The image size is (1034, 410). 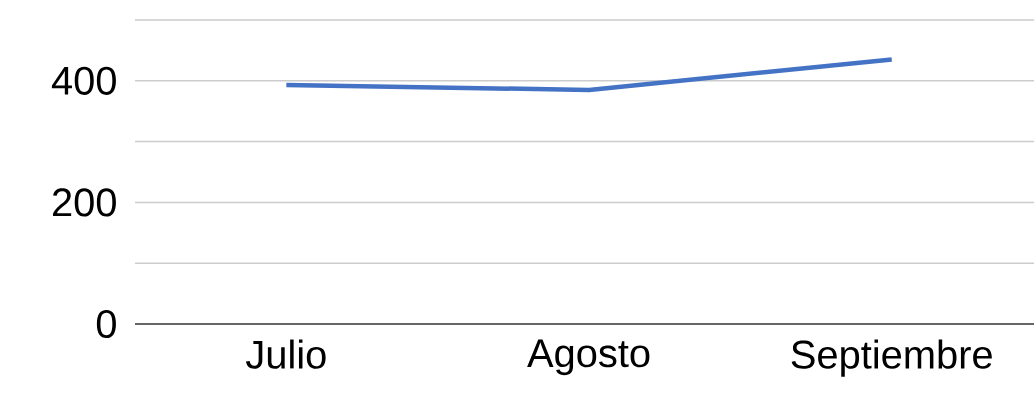 I want to click on x-tick-label: Septiembre, so click(x=891, y=358).